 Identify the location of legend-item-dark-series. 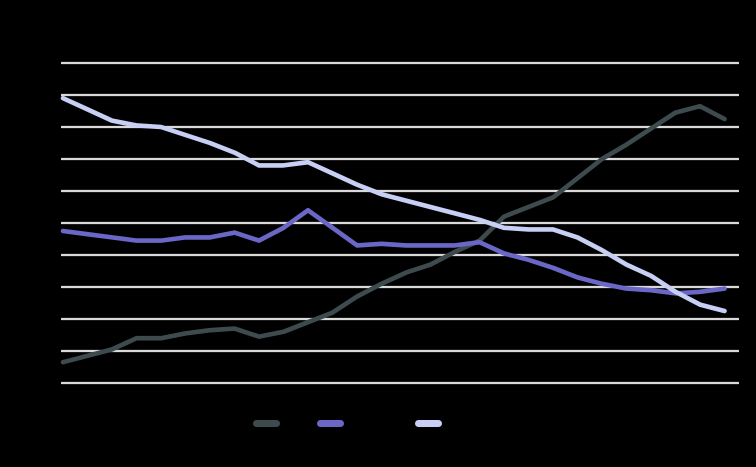
(269, 423).